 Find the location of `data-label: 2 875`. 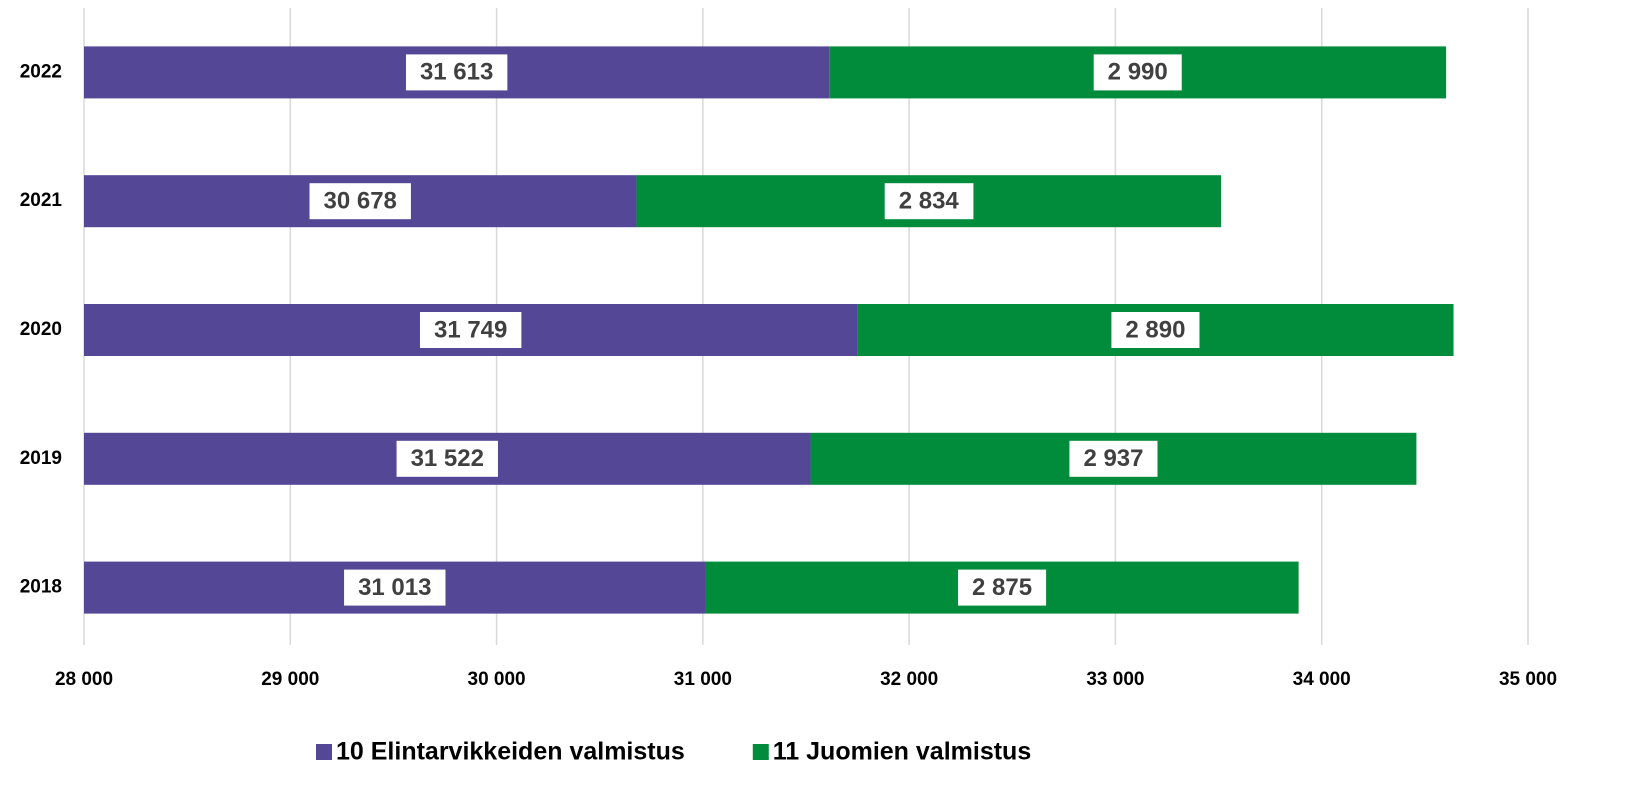

data-label: 2 875 is located at coordinates (1002, 587).